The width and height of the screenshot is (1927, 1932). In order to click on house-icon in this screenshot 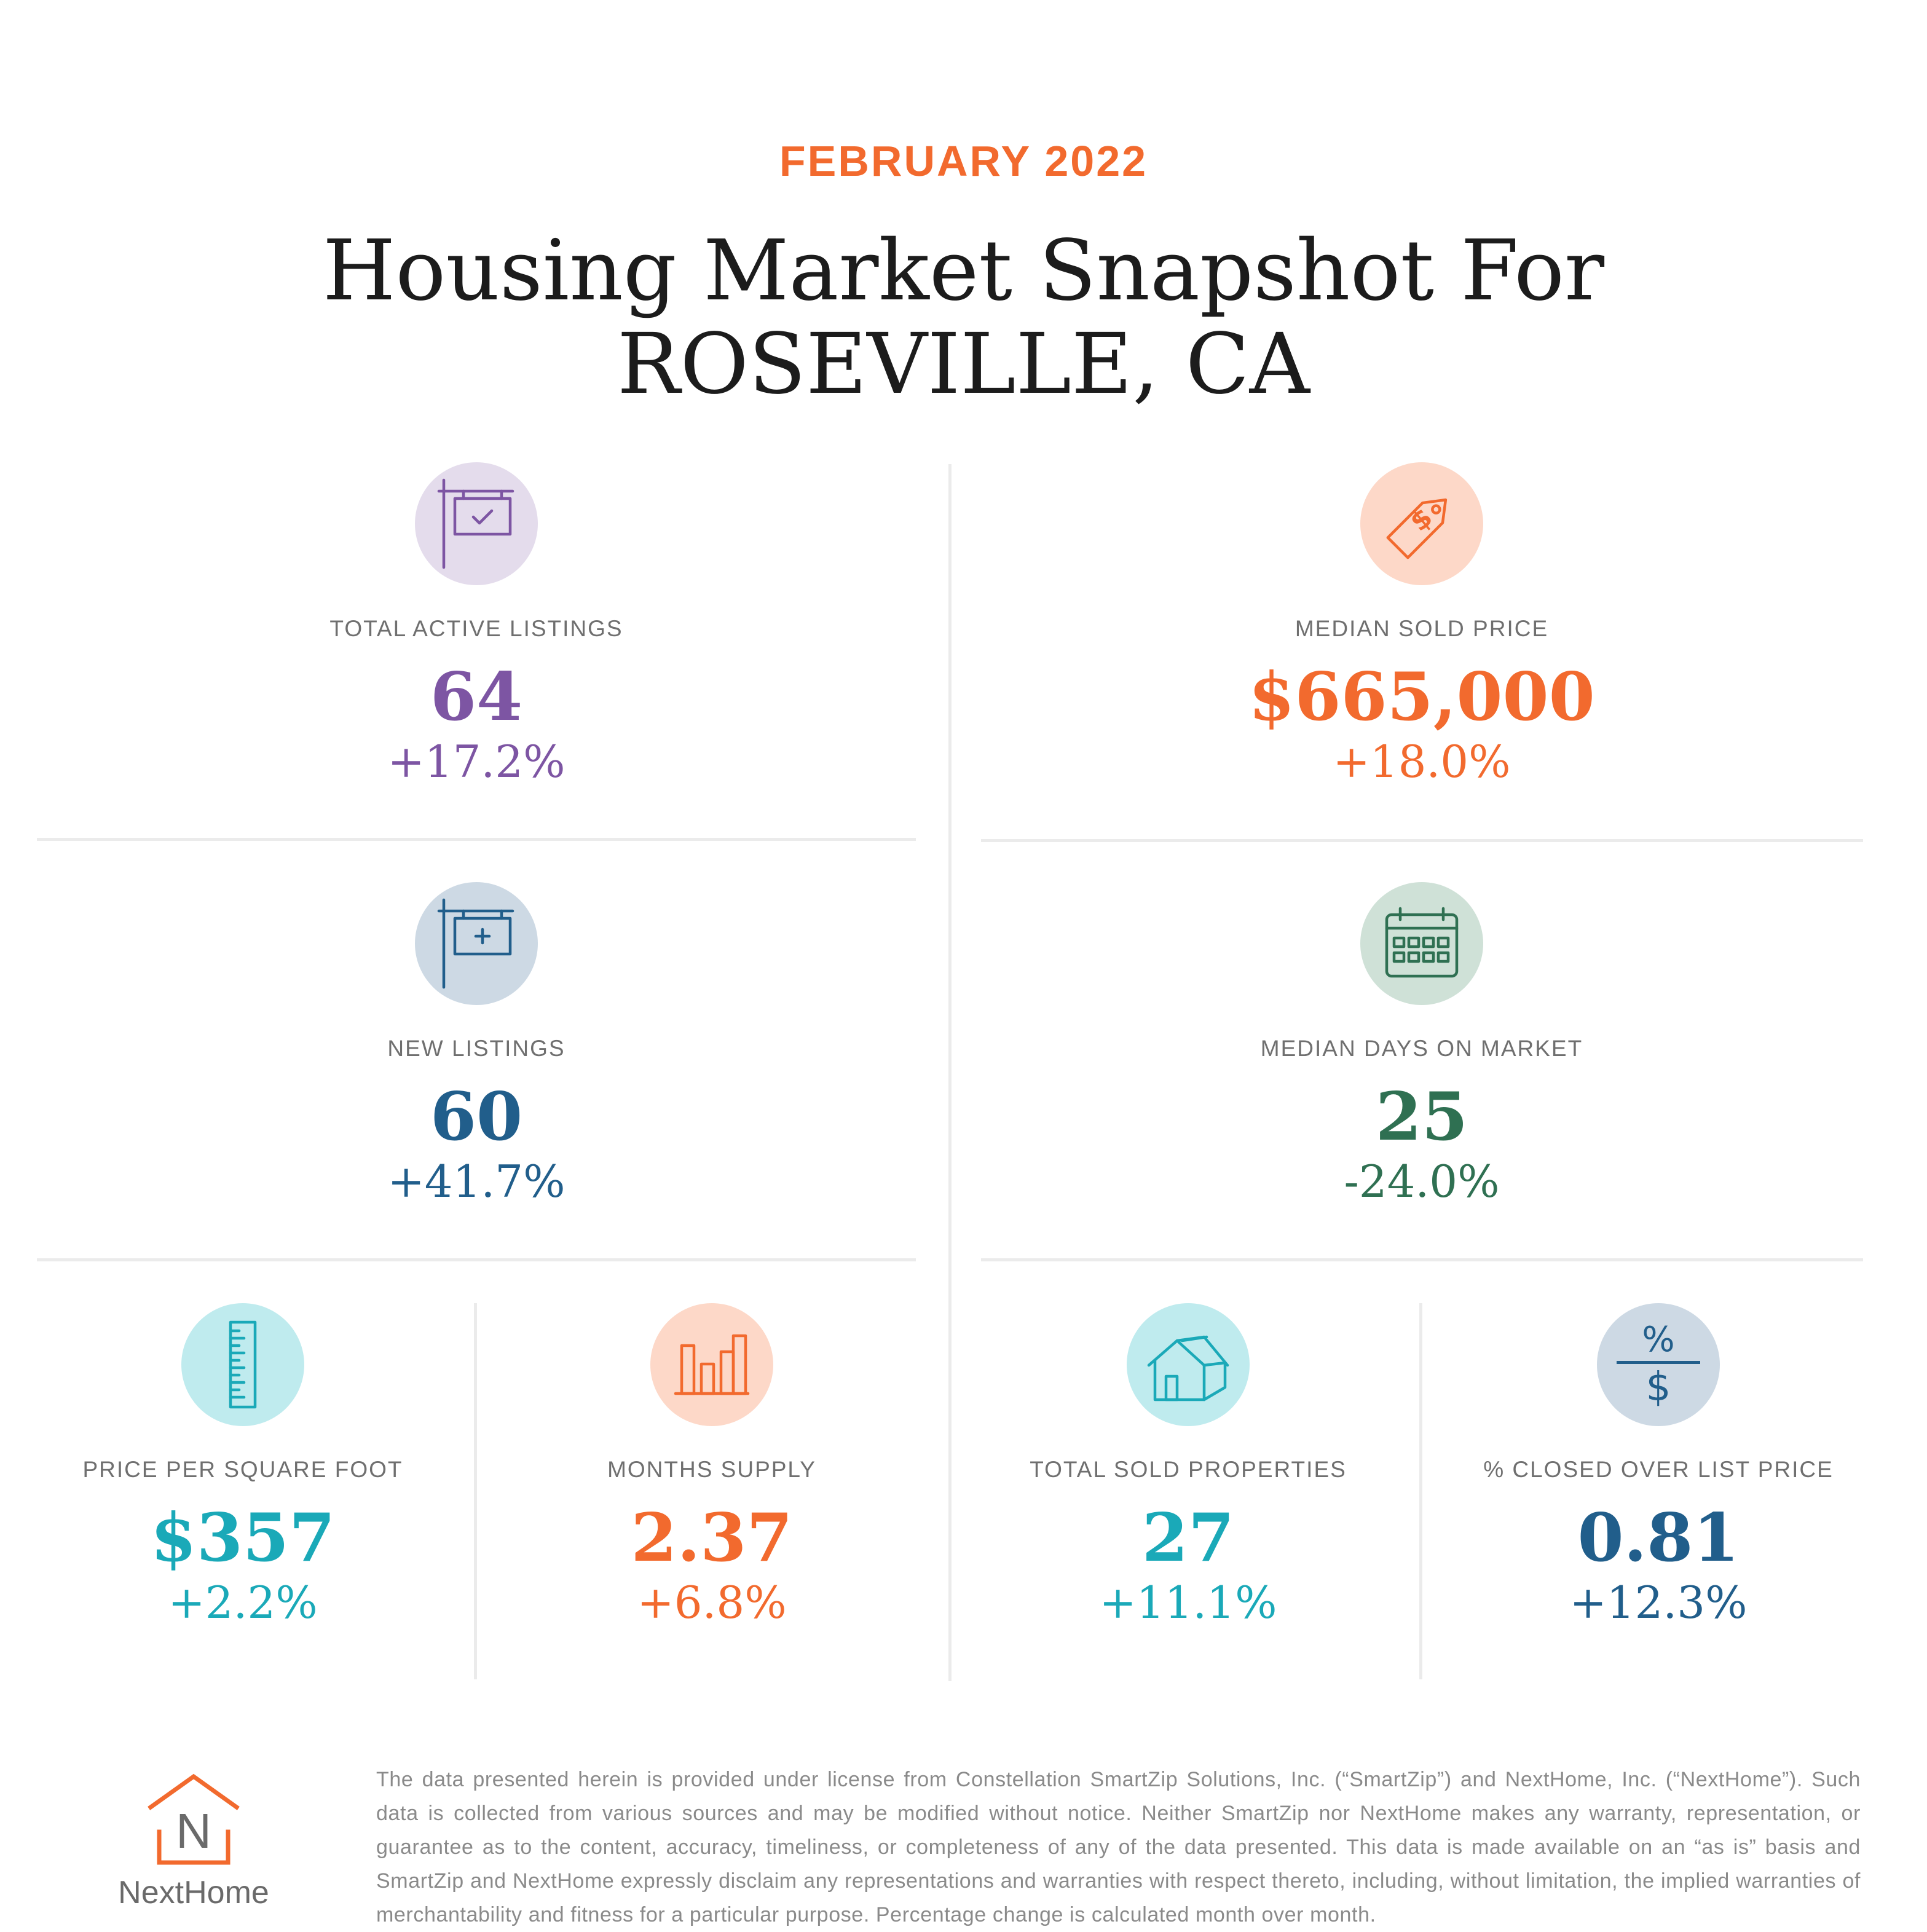, I will do `click(1188, 1368)`.